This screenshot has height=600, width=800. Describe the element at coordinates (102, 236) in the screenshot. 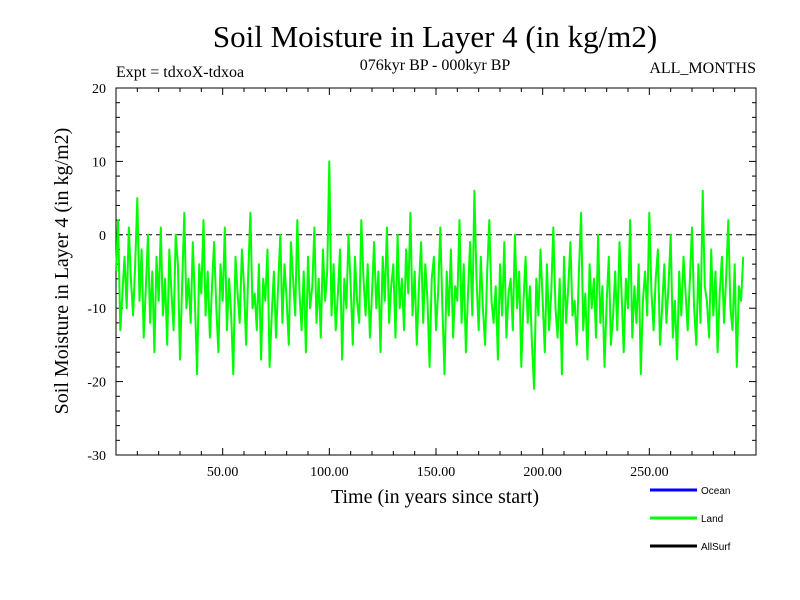

I see `y-tick-label: 0` at that location.